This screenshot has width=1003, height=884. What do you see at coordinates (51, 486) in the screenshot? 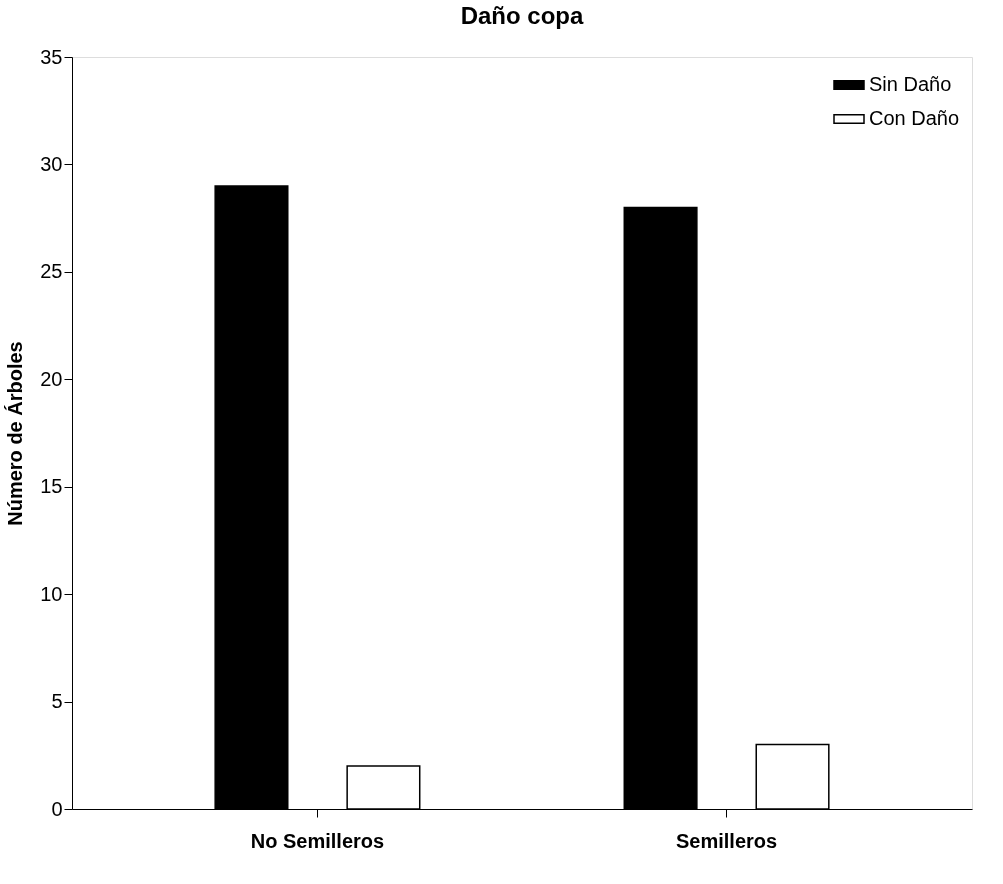
I see `y-tick-label: 15` at bounding box center [51, 486].